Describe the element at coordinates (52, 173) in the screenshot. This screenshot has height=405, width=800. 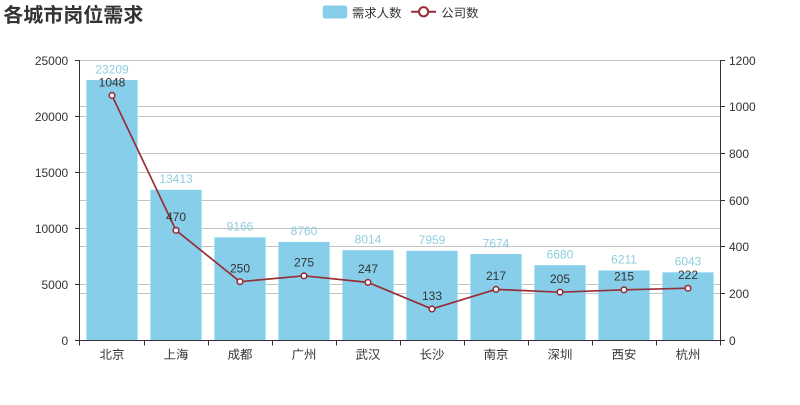
I see `svg-text: 15000` at that location.